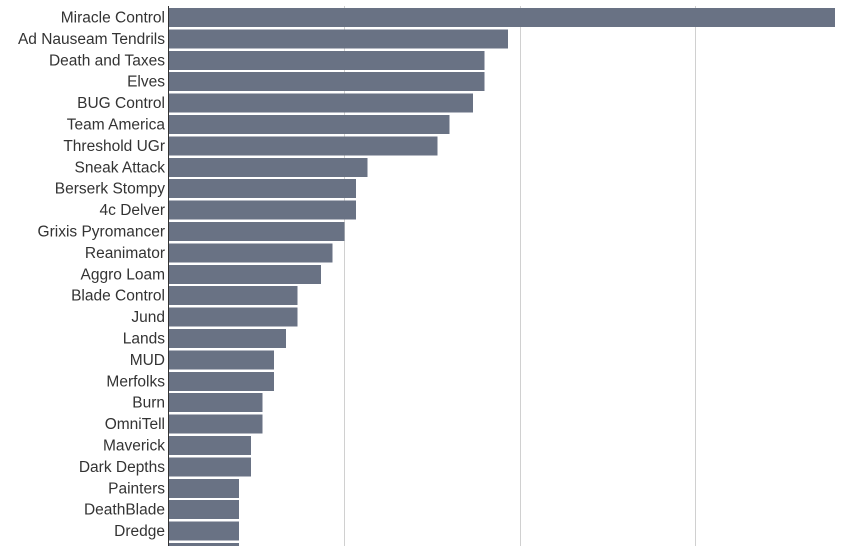 The width and height of the screenshot is (864, 546). Describe the element at coordinates (132, 210) in the screenshot. I see `category-label: 4c Delver` at that location.